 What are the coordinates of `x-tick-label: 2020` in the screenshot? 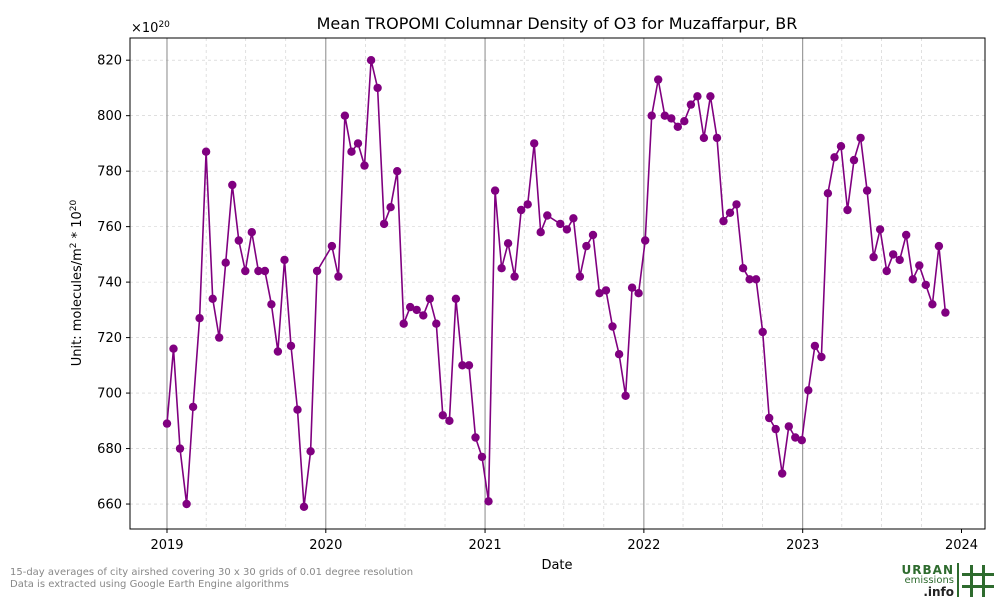 It's located at (325, 545).